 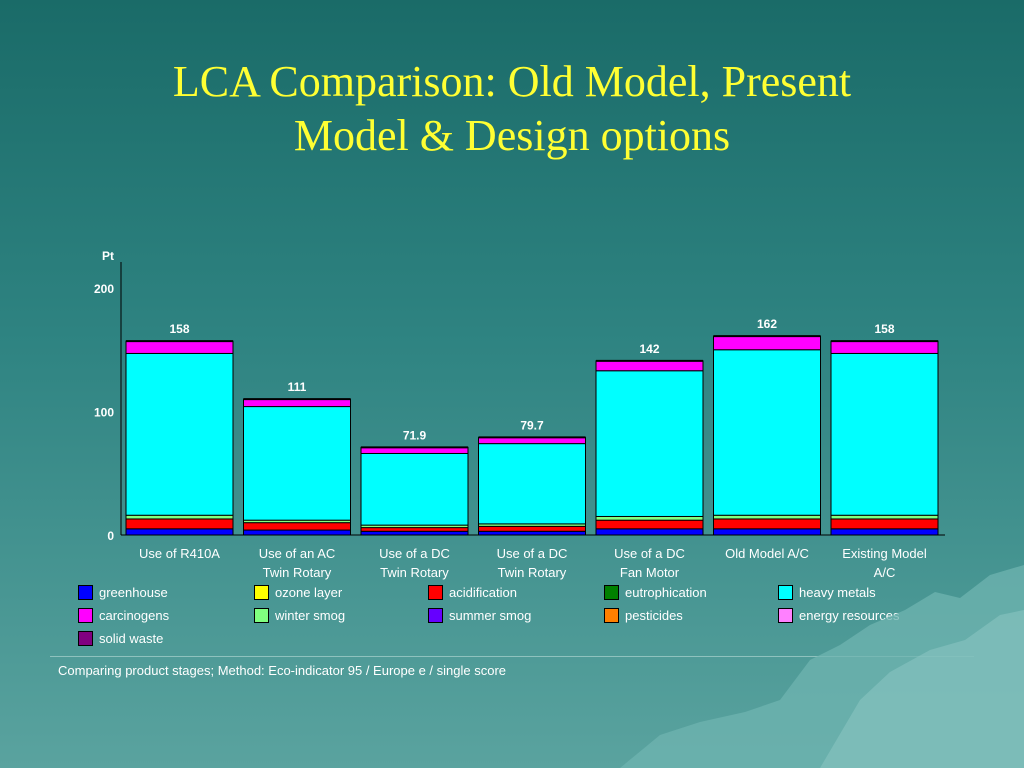 What do you see at coordinates (767, 324) in the screenshot?
I see `bar-total-label: 162` at bounding box center [767, 324].